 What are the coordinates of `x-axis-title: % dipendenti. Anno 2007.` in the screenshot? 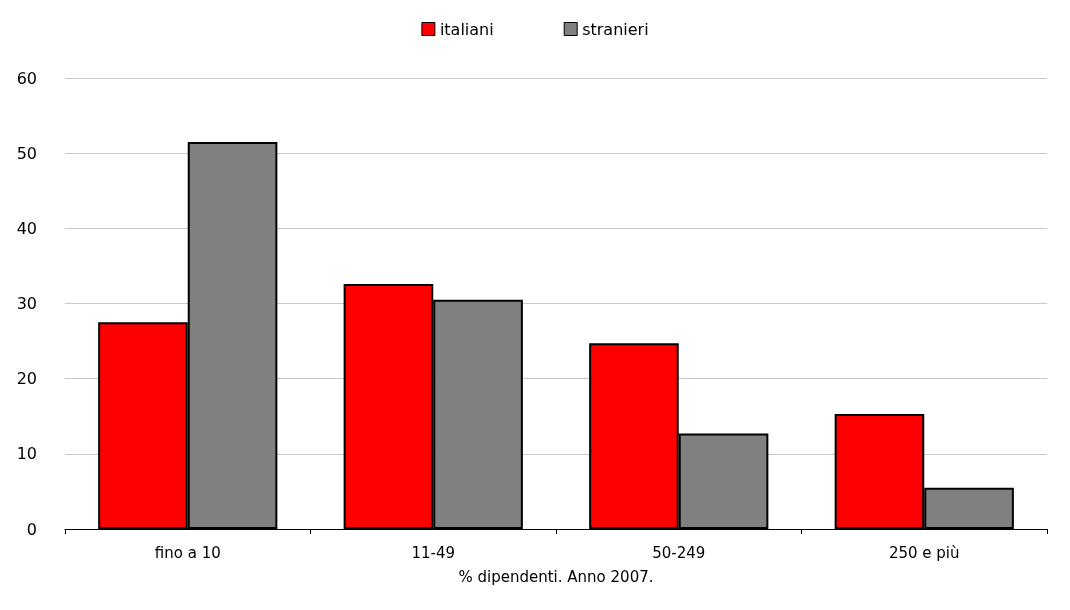 It's located at (556, 576).